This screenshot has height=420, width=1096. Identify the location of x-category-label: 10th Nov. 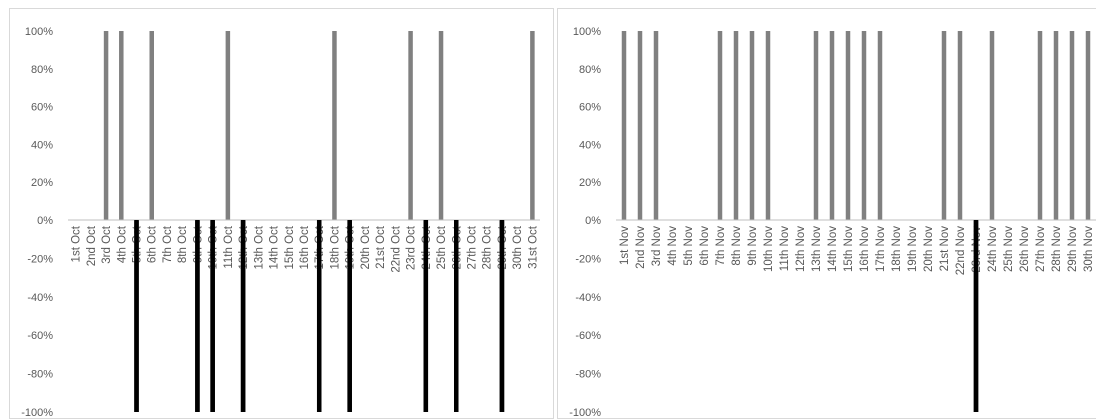
(769, 249).